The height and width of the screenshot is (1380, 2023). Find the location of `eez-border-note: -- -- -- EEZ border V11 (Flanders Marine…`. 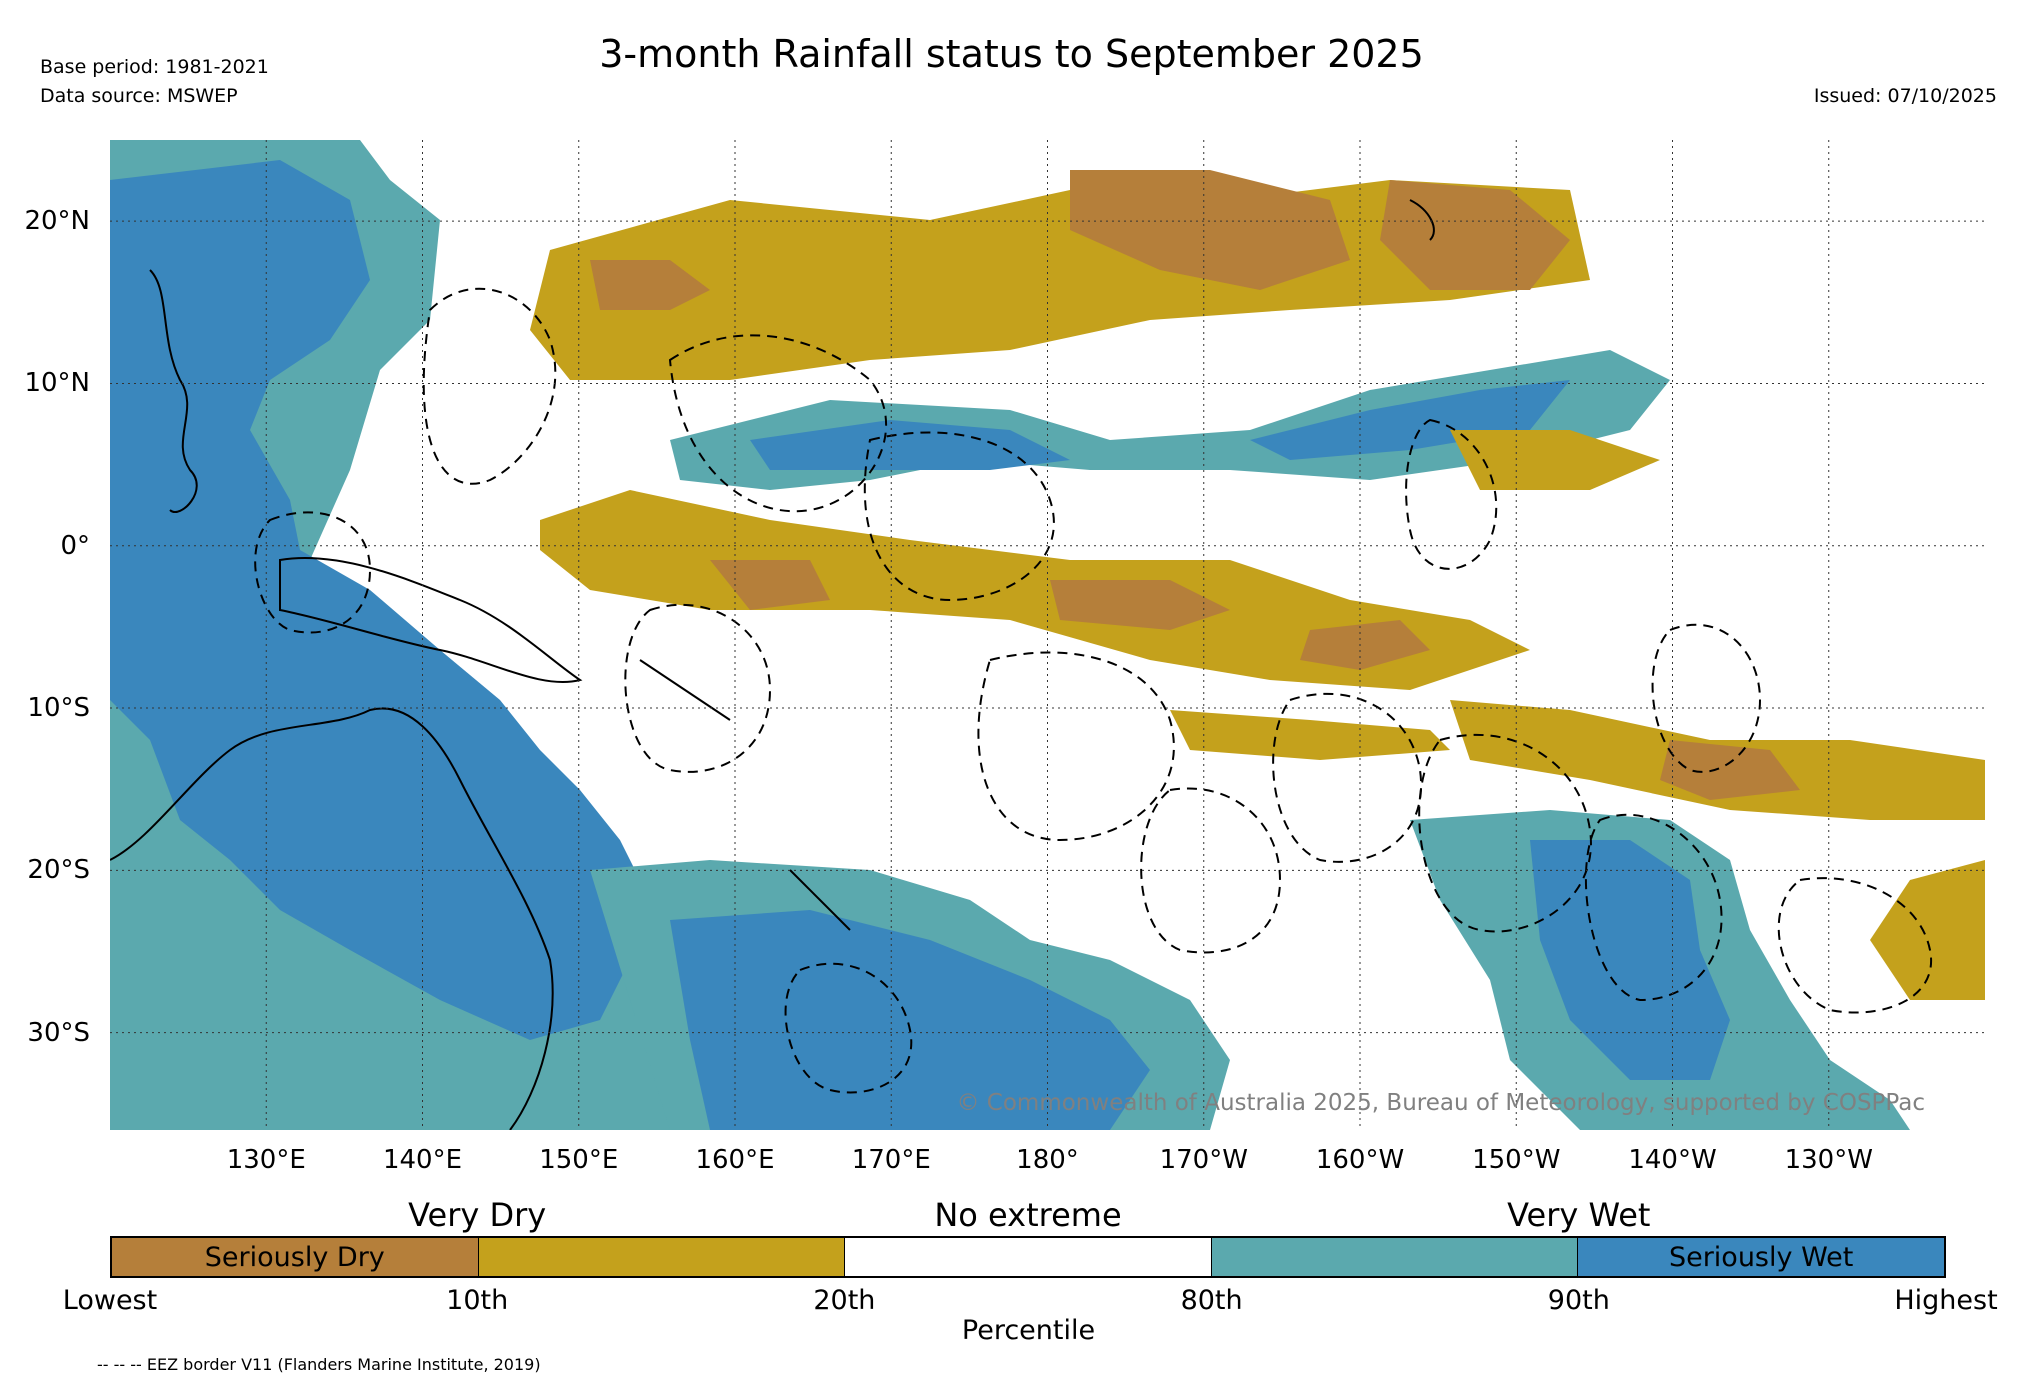

eez-border-note: -- -- -- EEZ border V11 (Flanders Marine… is located at coordinates (319, 1364).